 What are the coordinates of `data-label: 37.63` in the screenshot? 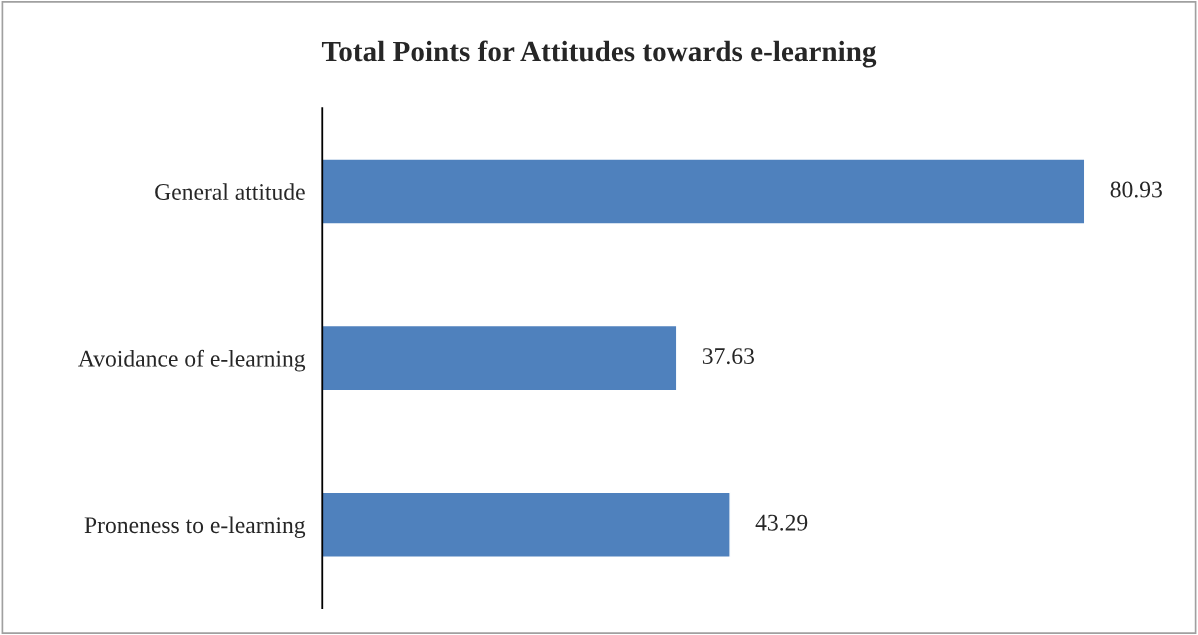 It's located at (728, 356).